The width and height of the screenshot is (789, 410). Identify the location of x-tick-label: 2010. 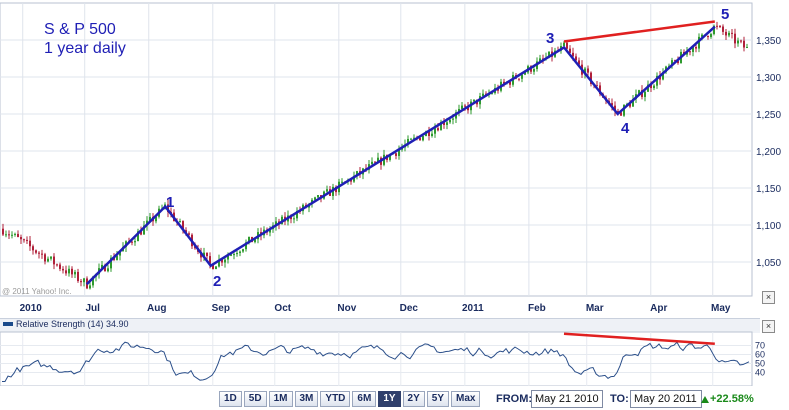
(31, 308).